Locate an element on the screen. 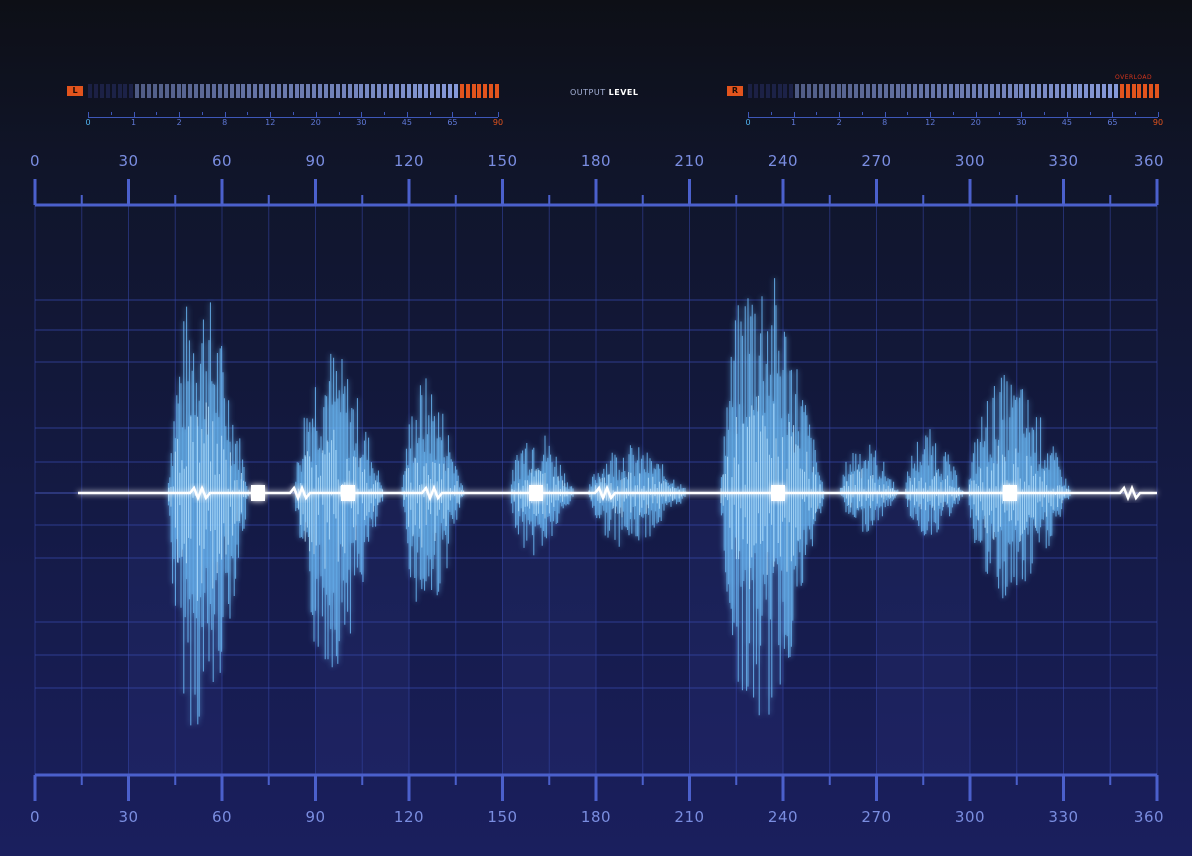 The height and width of the screenshot is (856, 1192). top-axis-label: 330 is located at coordinates (1063, 161).